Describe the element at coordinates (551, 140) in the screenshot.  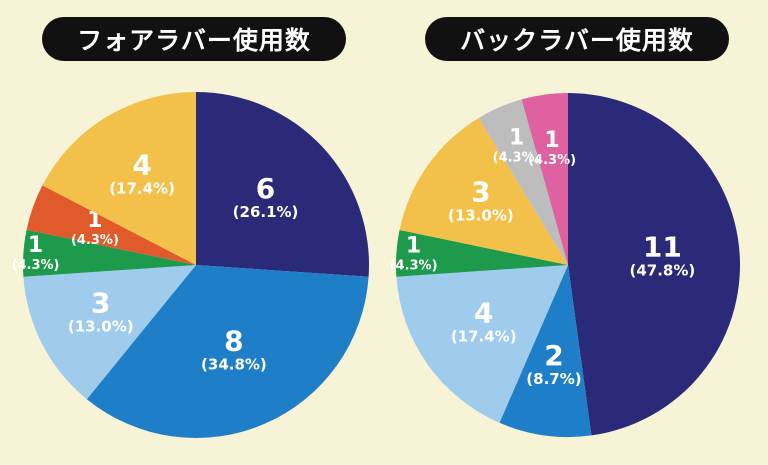
I see `bh-slice-6-count-label: 1` at that location.